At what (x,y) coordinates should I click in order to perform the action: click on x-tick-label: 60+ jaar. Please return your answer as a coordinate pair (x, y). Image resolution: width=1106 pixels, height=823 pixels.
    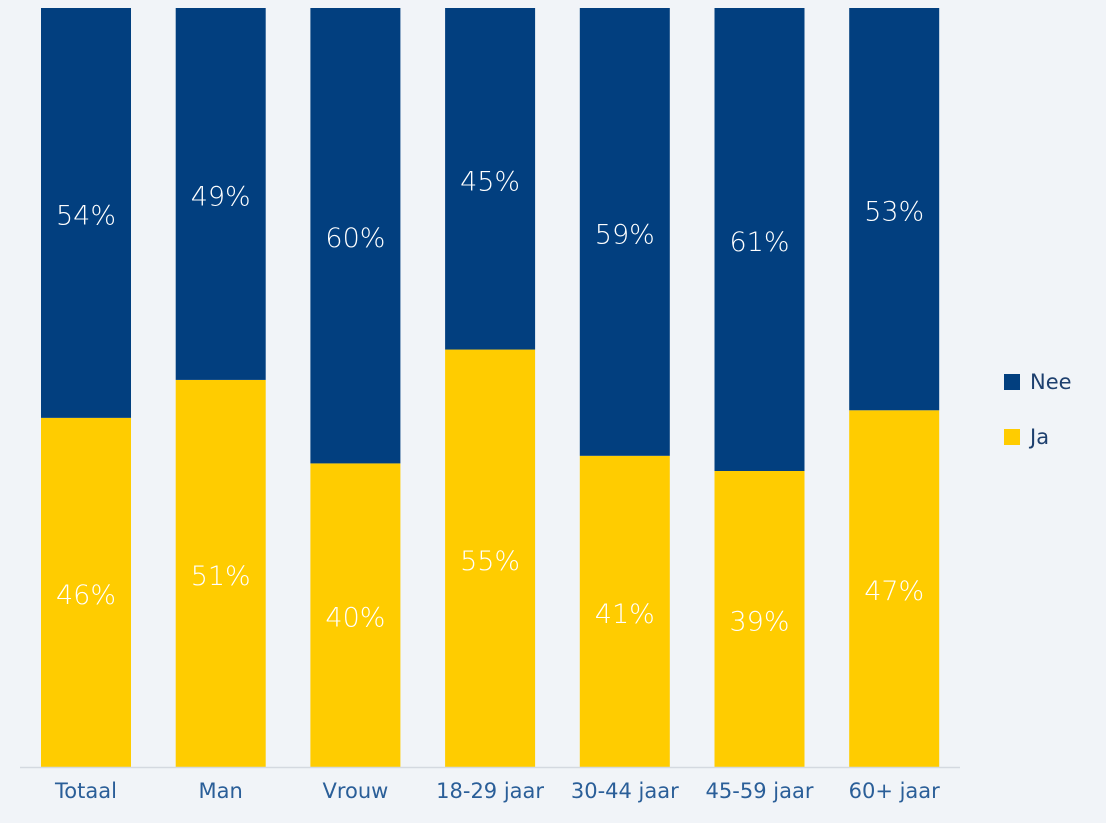
    Looking at the image, I should click on (895, 791).